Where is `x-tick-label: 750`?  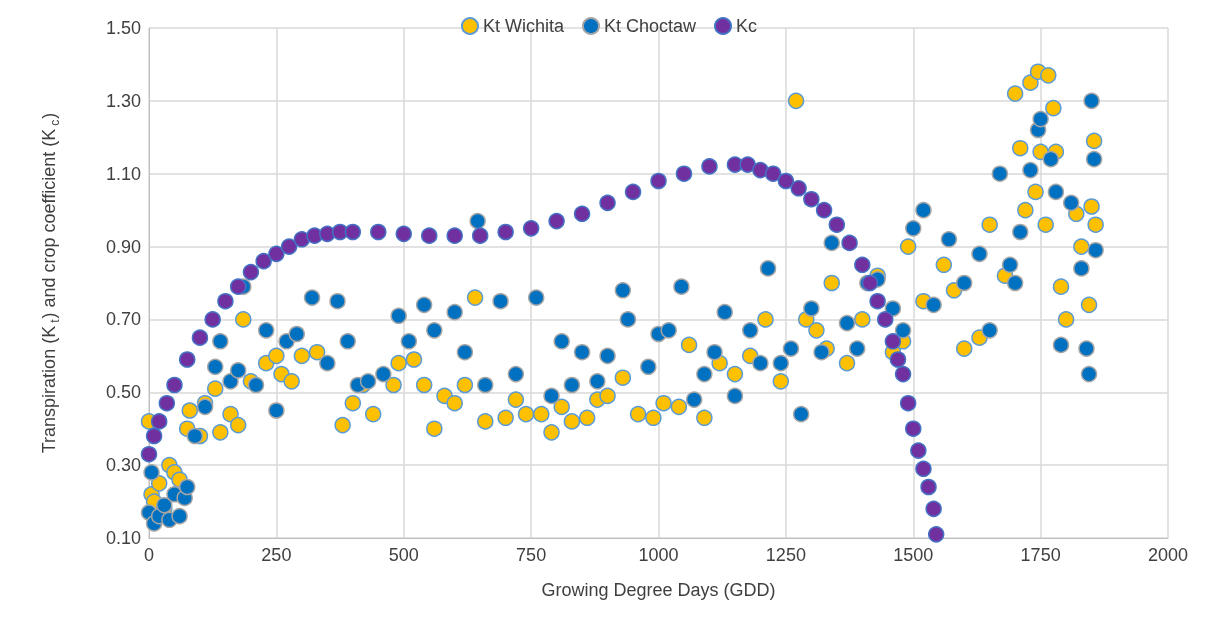 x-tick-label: 750 is located at coordinates (531, 555).